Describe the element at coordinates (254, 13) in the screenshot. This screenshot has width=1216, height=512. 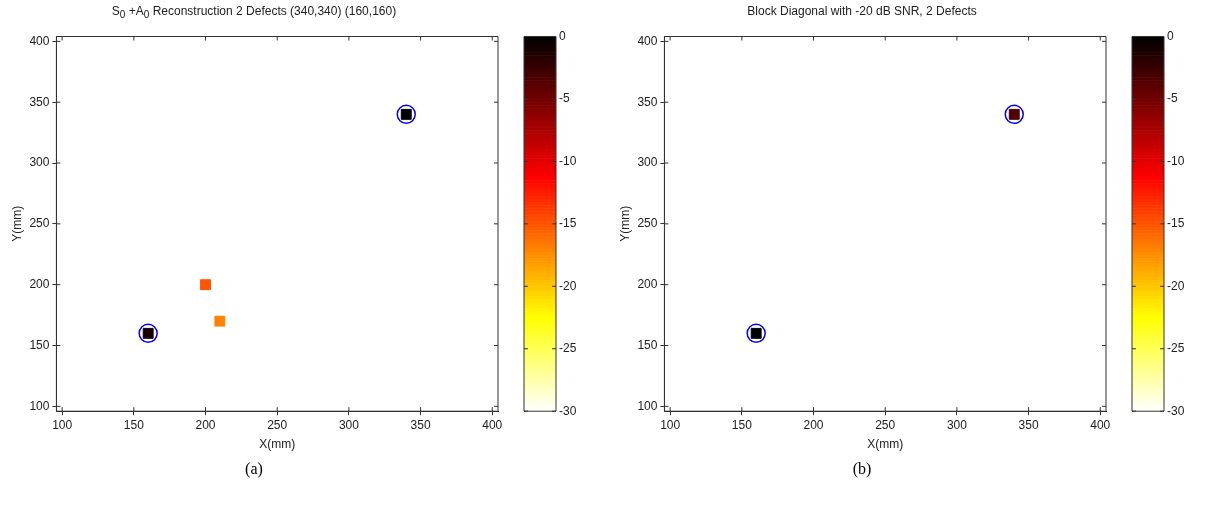
I see `chart-title: S$_{0}$ +A$_{0}$ Reconstruction 2 Defects (340,340) (160,160)` at that location.